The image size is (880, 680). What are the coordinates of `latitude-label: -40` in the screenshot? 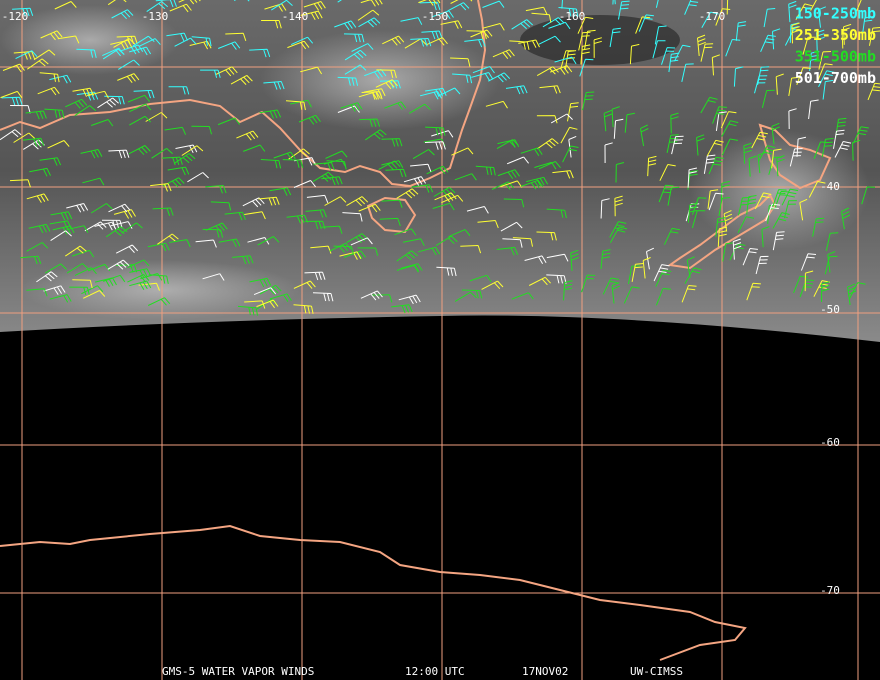 It's located at (830, 186).